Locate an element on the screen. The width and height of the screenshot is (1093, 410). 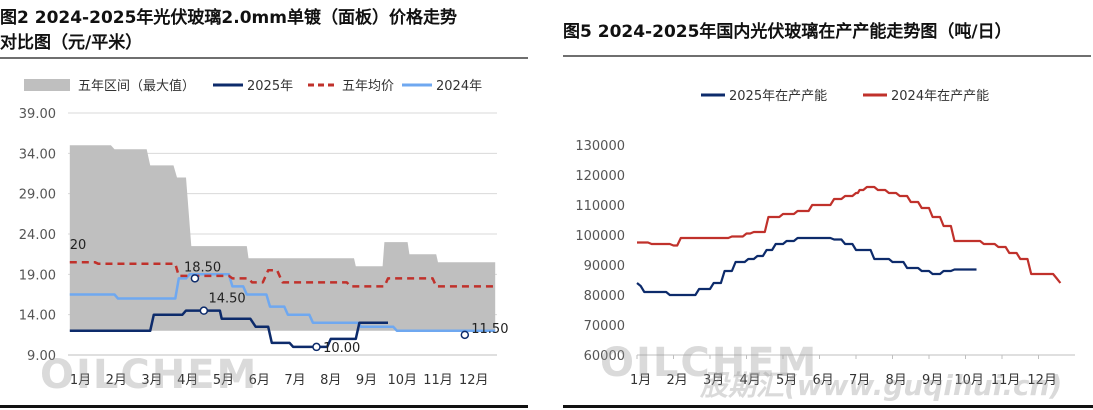
series-2025-line is located at coordinates (228, 329).